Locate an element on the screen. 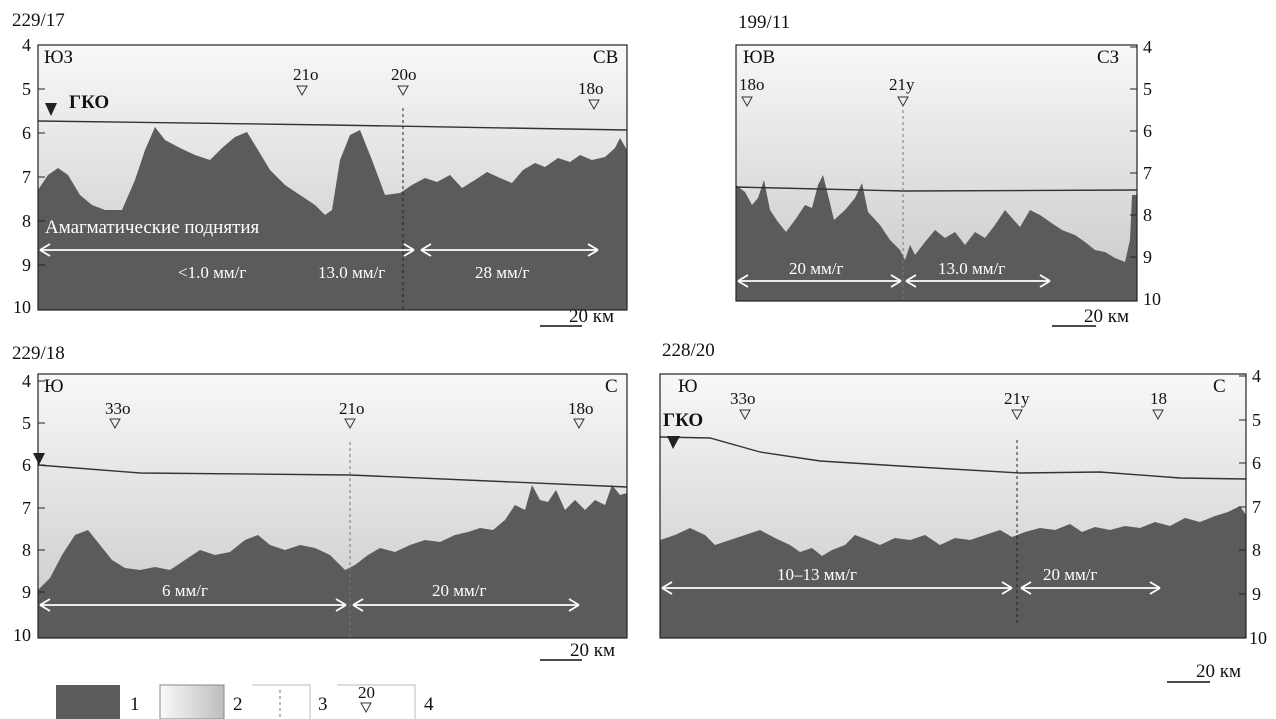 This screenshot has width=1276, height=719. anomaly-label: 20о is located at coordinates (404, 74).